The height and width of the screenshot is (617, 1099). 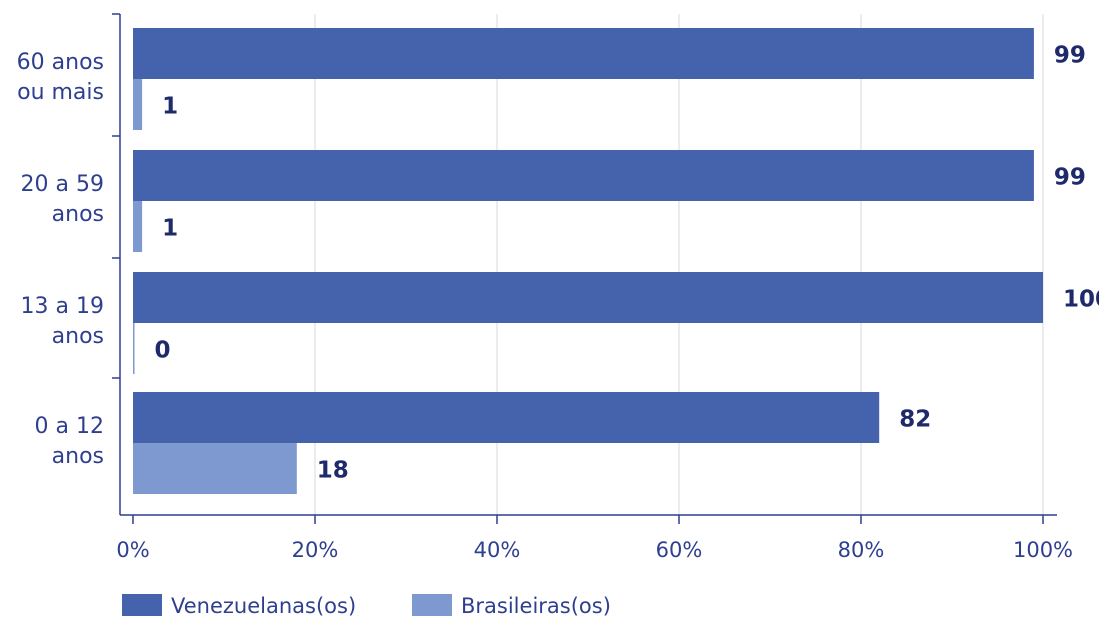 I want to click on legend-label: Brasileiras(os), so click(x=536, y=605).